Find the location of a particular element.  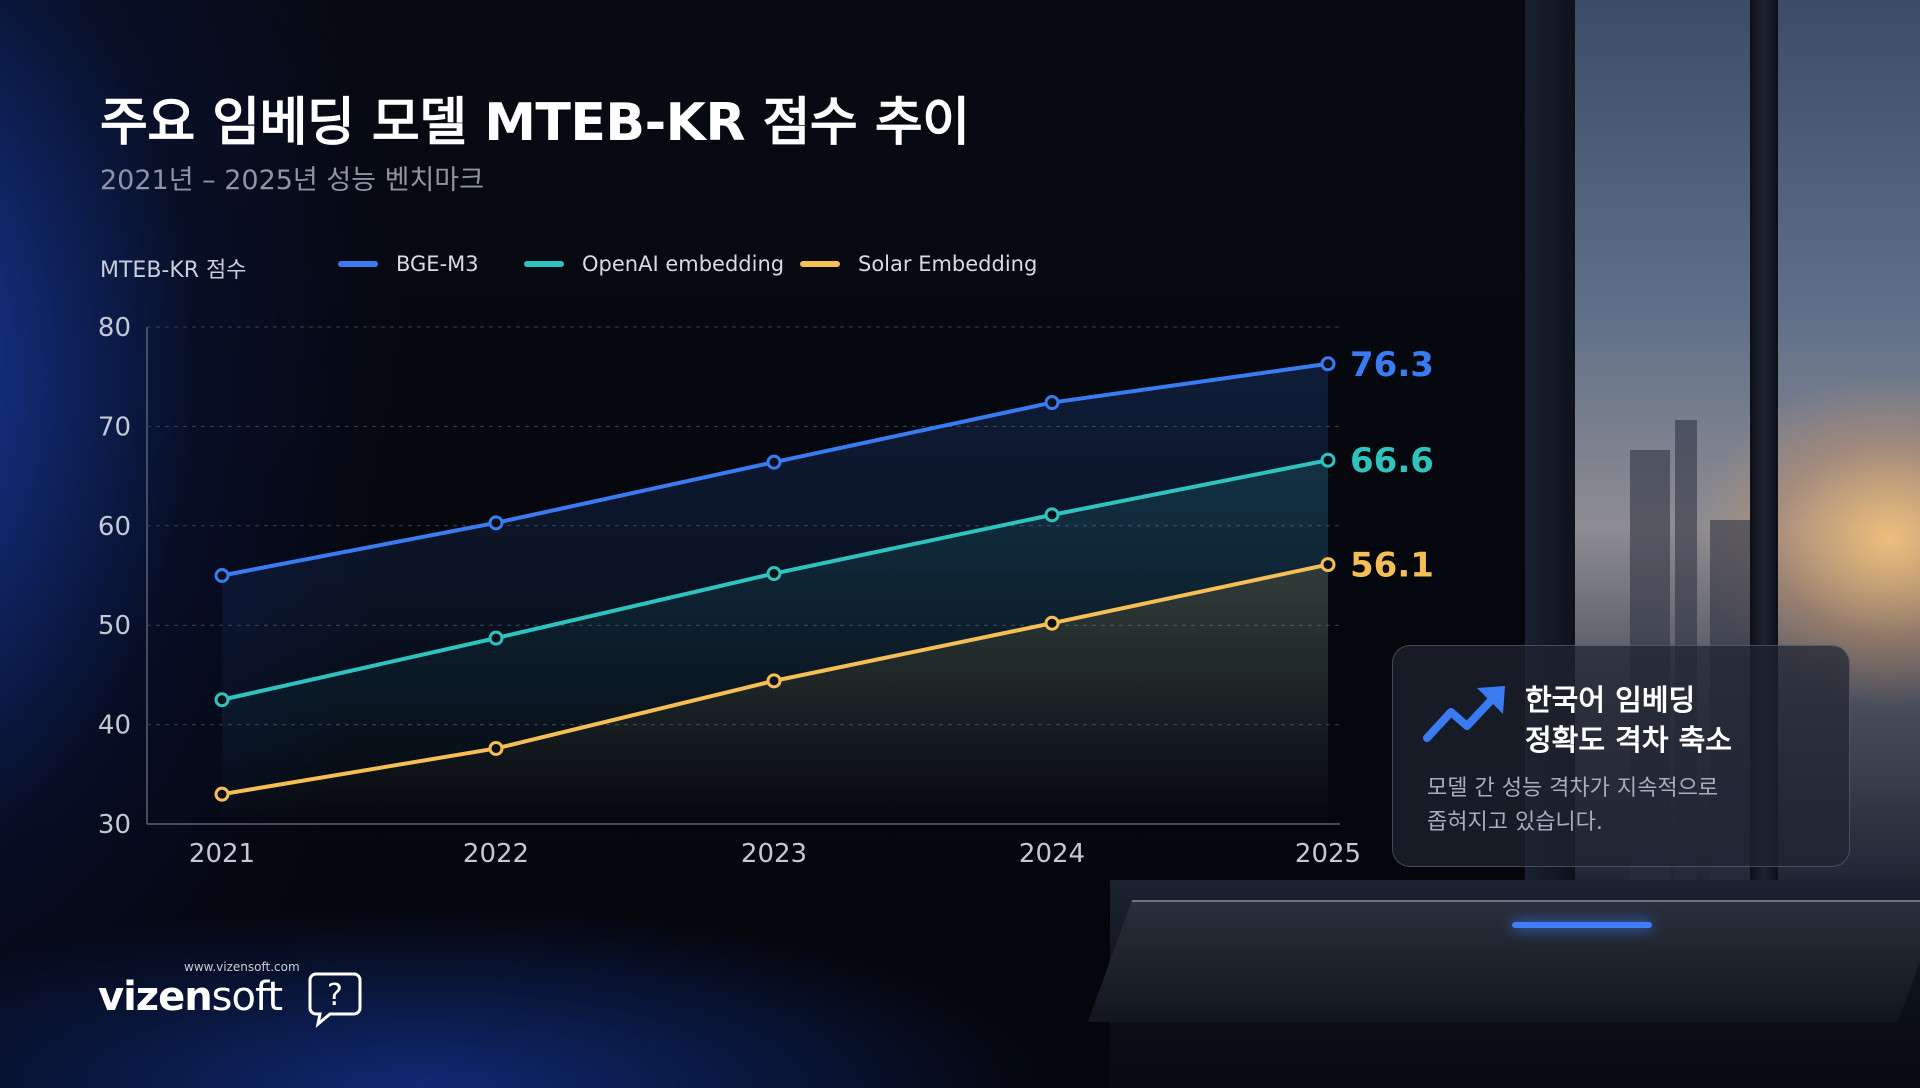

speech-bubble-icon: ? is located at coordinates (335, 1000).